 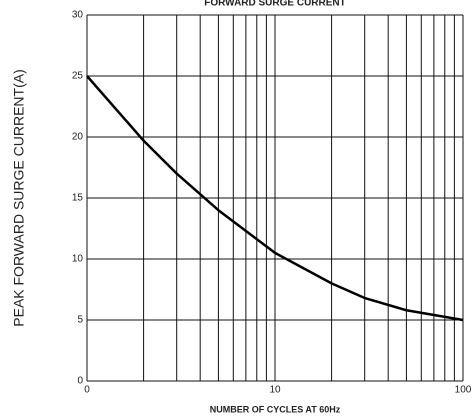 I want to click on y-tick-label: 15, so click(x=78, y=198).